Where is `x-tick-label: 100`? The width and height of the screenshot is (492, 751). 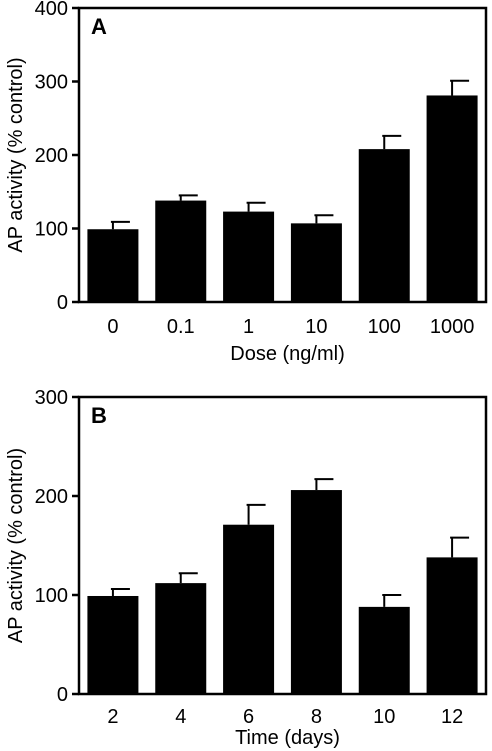 x-tick-label: 100 is located at coordinates (384, 327).